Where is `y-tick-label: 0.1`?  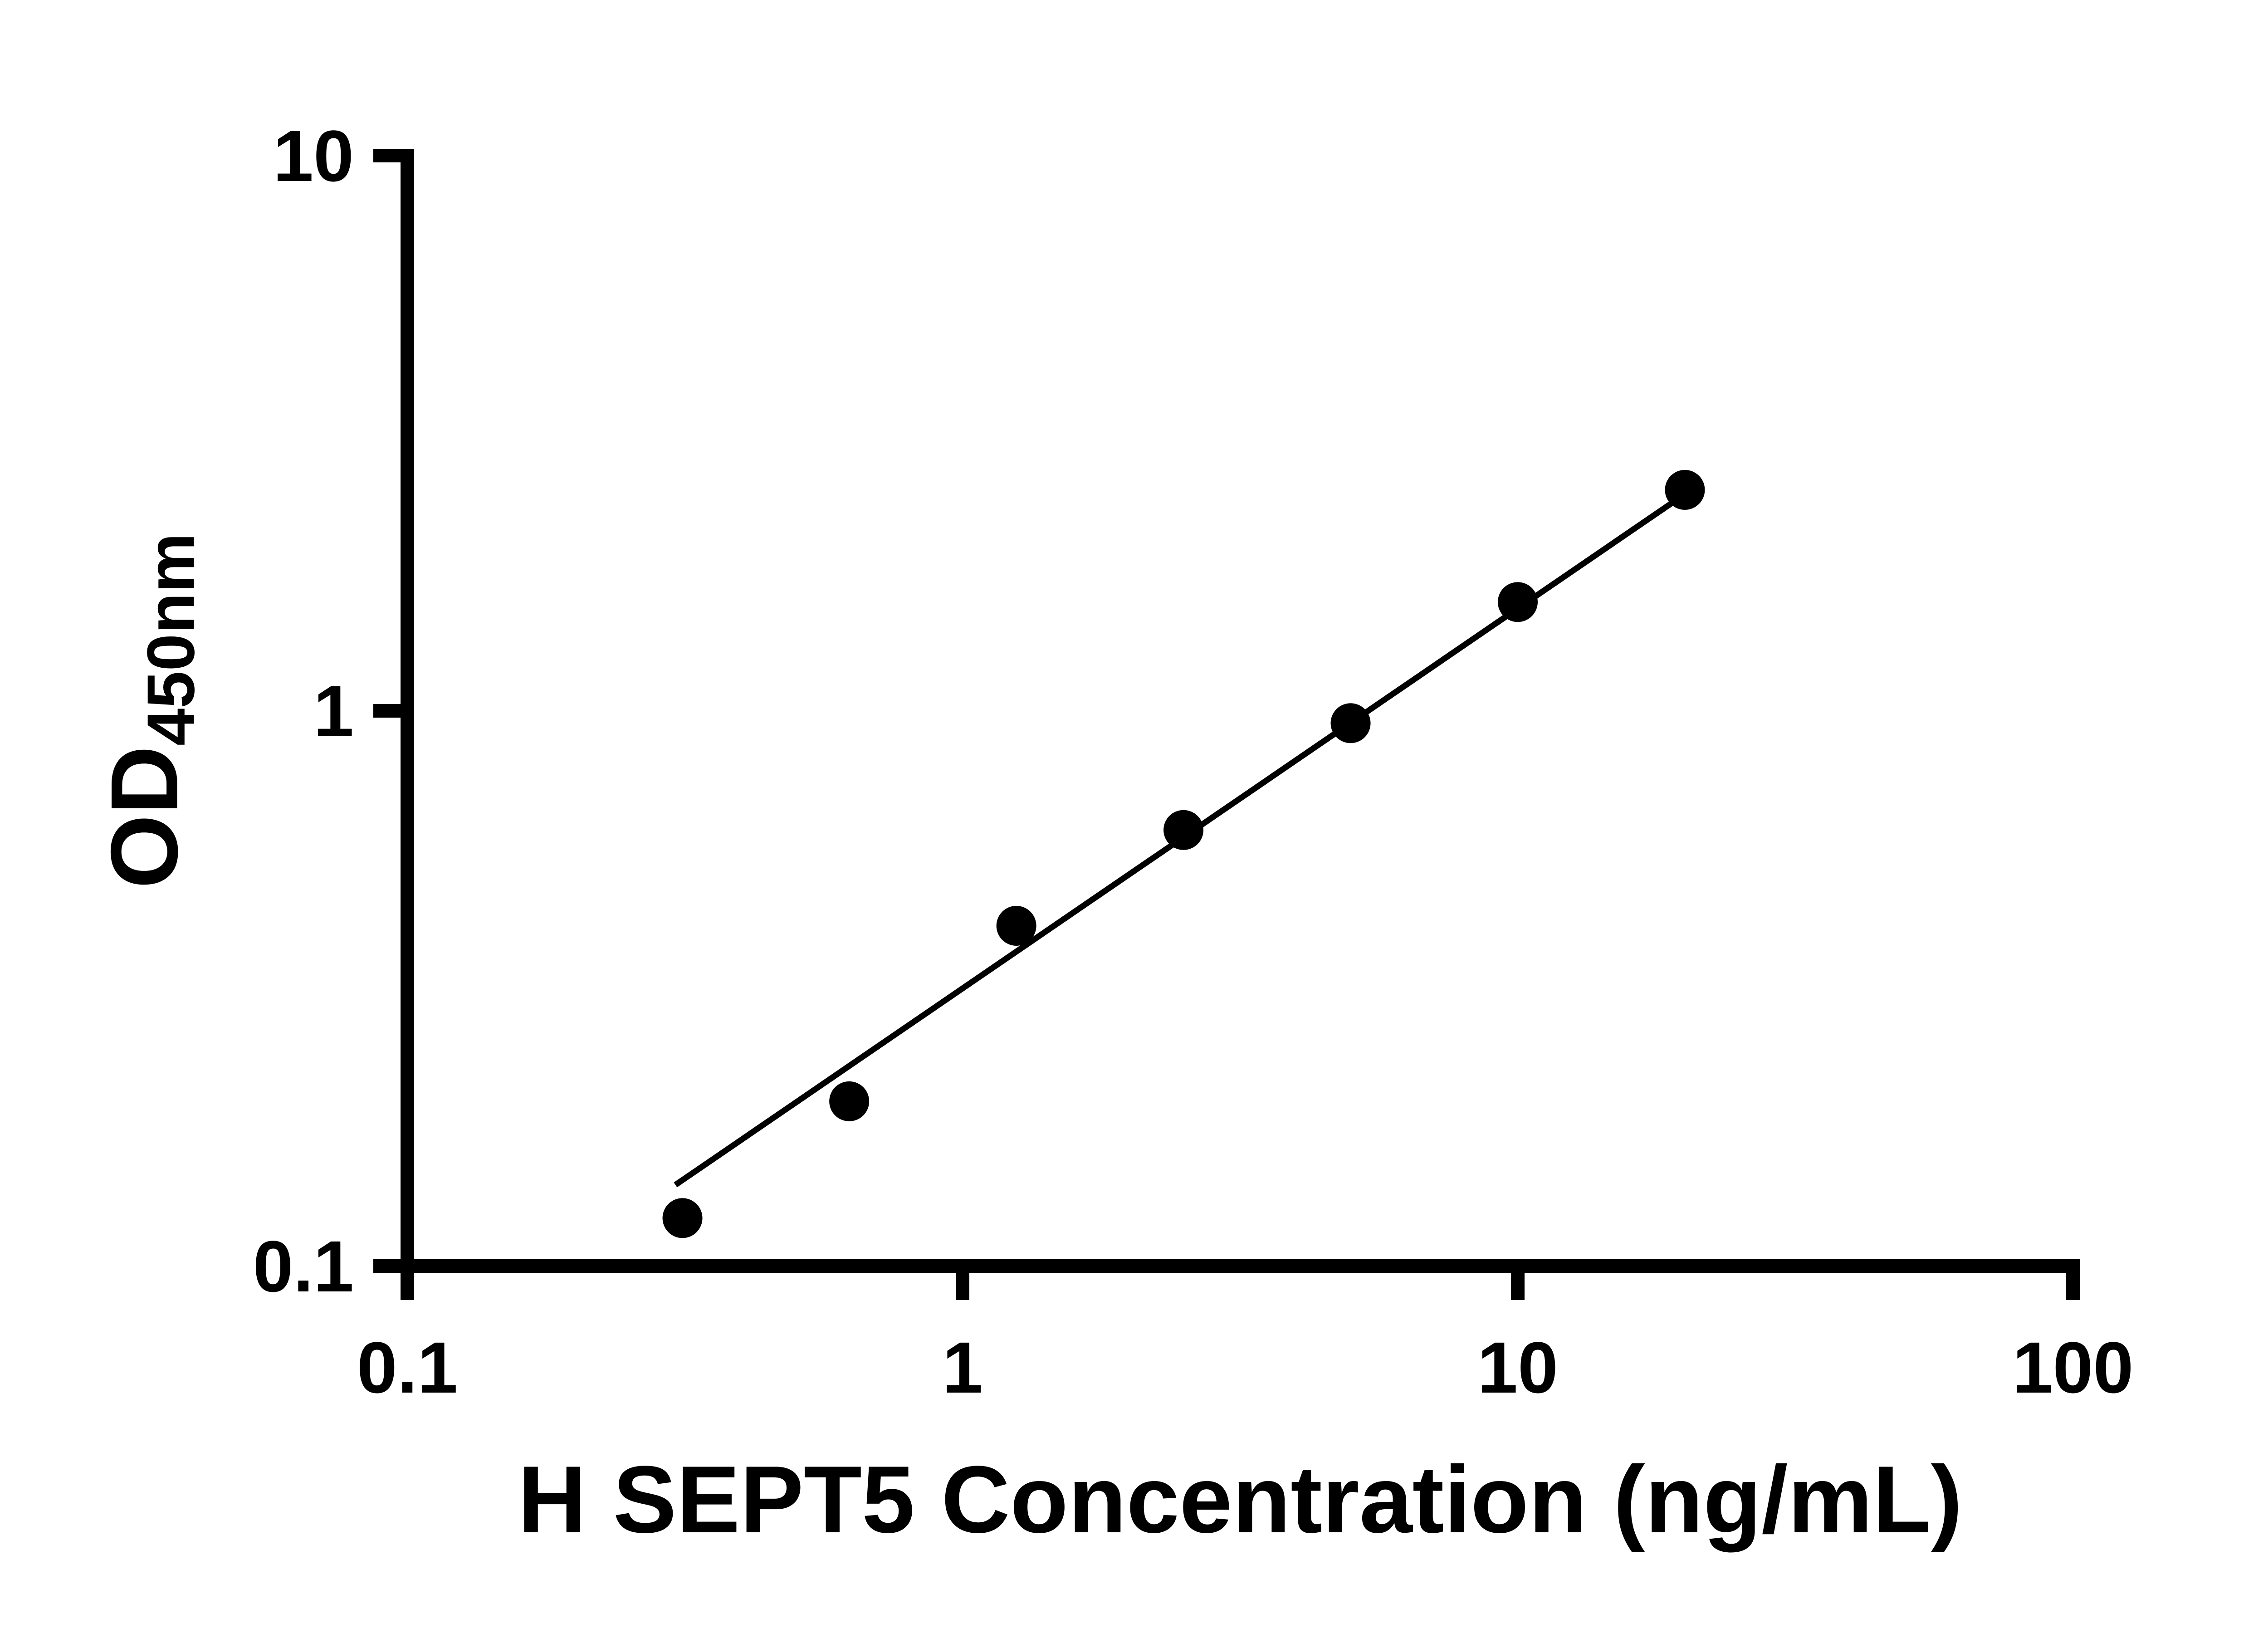
y-tick-label: 0.1 is located at coordinates (304, 1266).